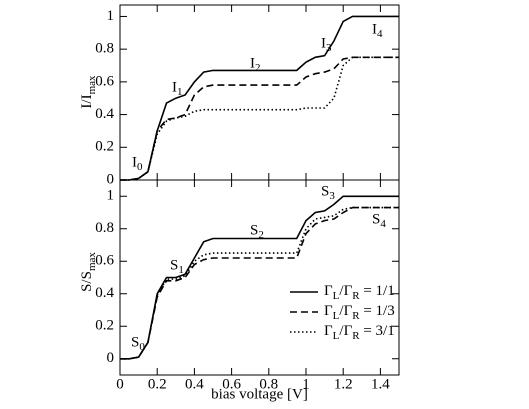 This screenshot has width=529, height=409. Describe the element at coordinates (343, 384) in the screenshot. I see `x-tick-label: 1.2` at that location.